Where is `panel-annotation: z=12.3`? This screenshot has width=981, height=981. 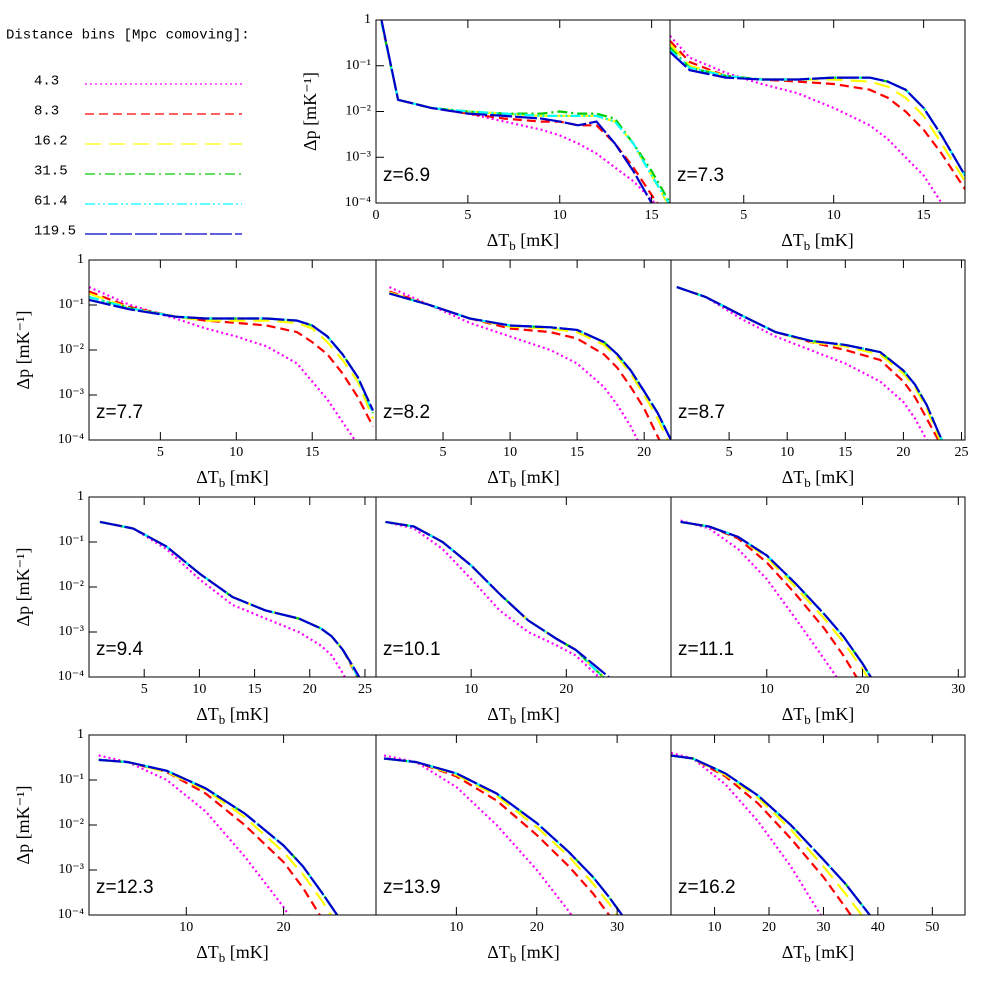
panel-annotation: z=12.3 is located at coordinates (125, 887).